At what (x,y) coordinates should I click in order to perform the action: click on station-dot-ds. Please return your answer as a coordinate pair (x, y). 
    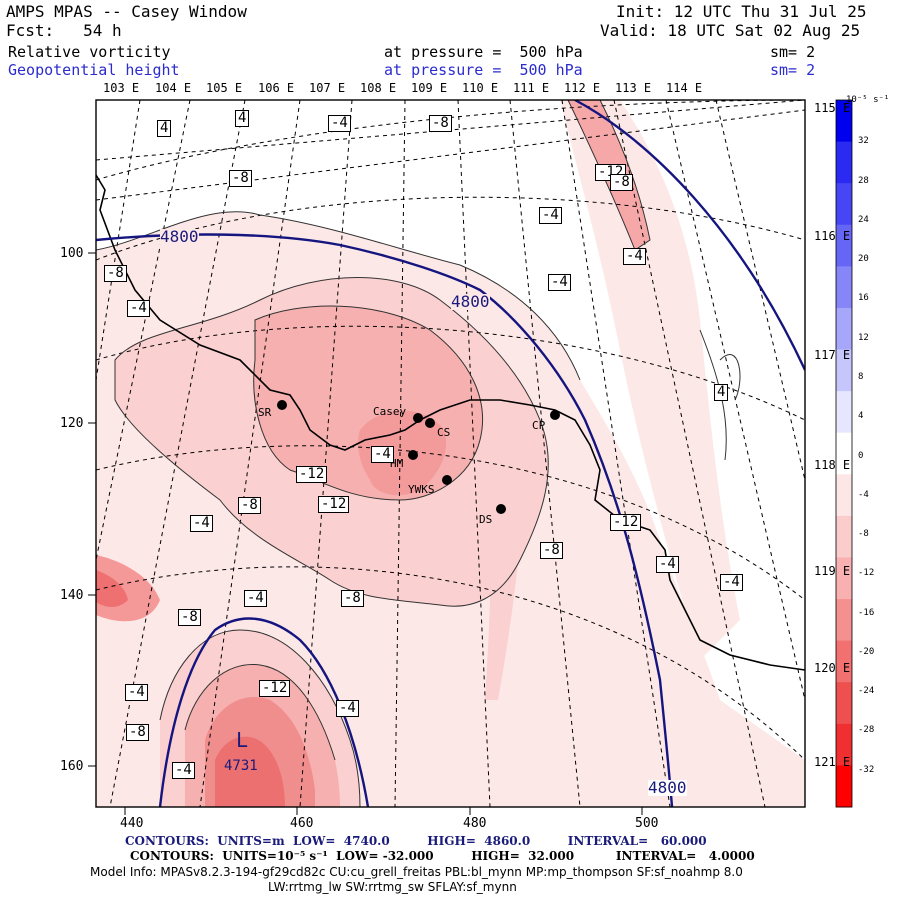
    Looking at the image, I should click on (501, 509).